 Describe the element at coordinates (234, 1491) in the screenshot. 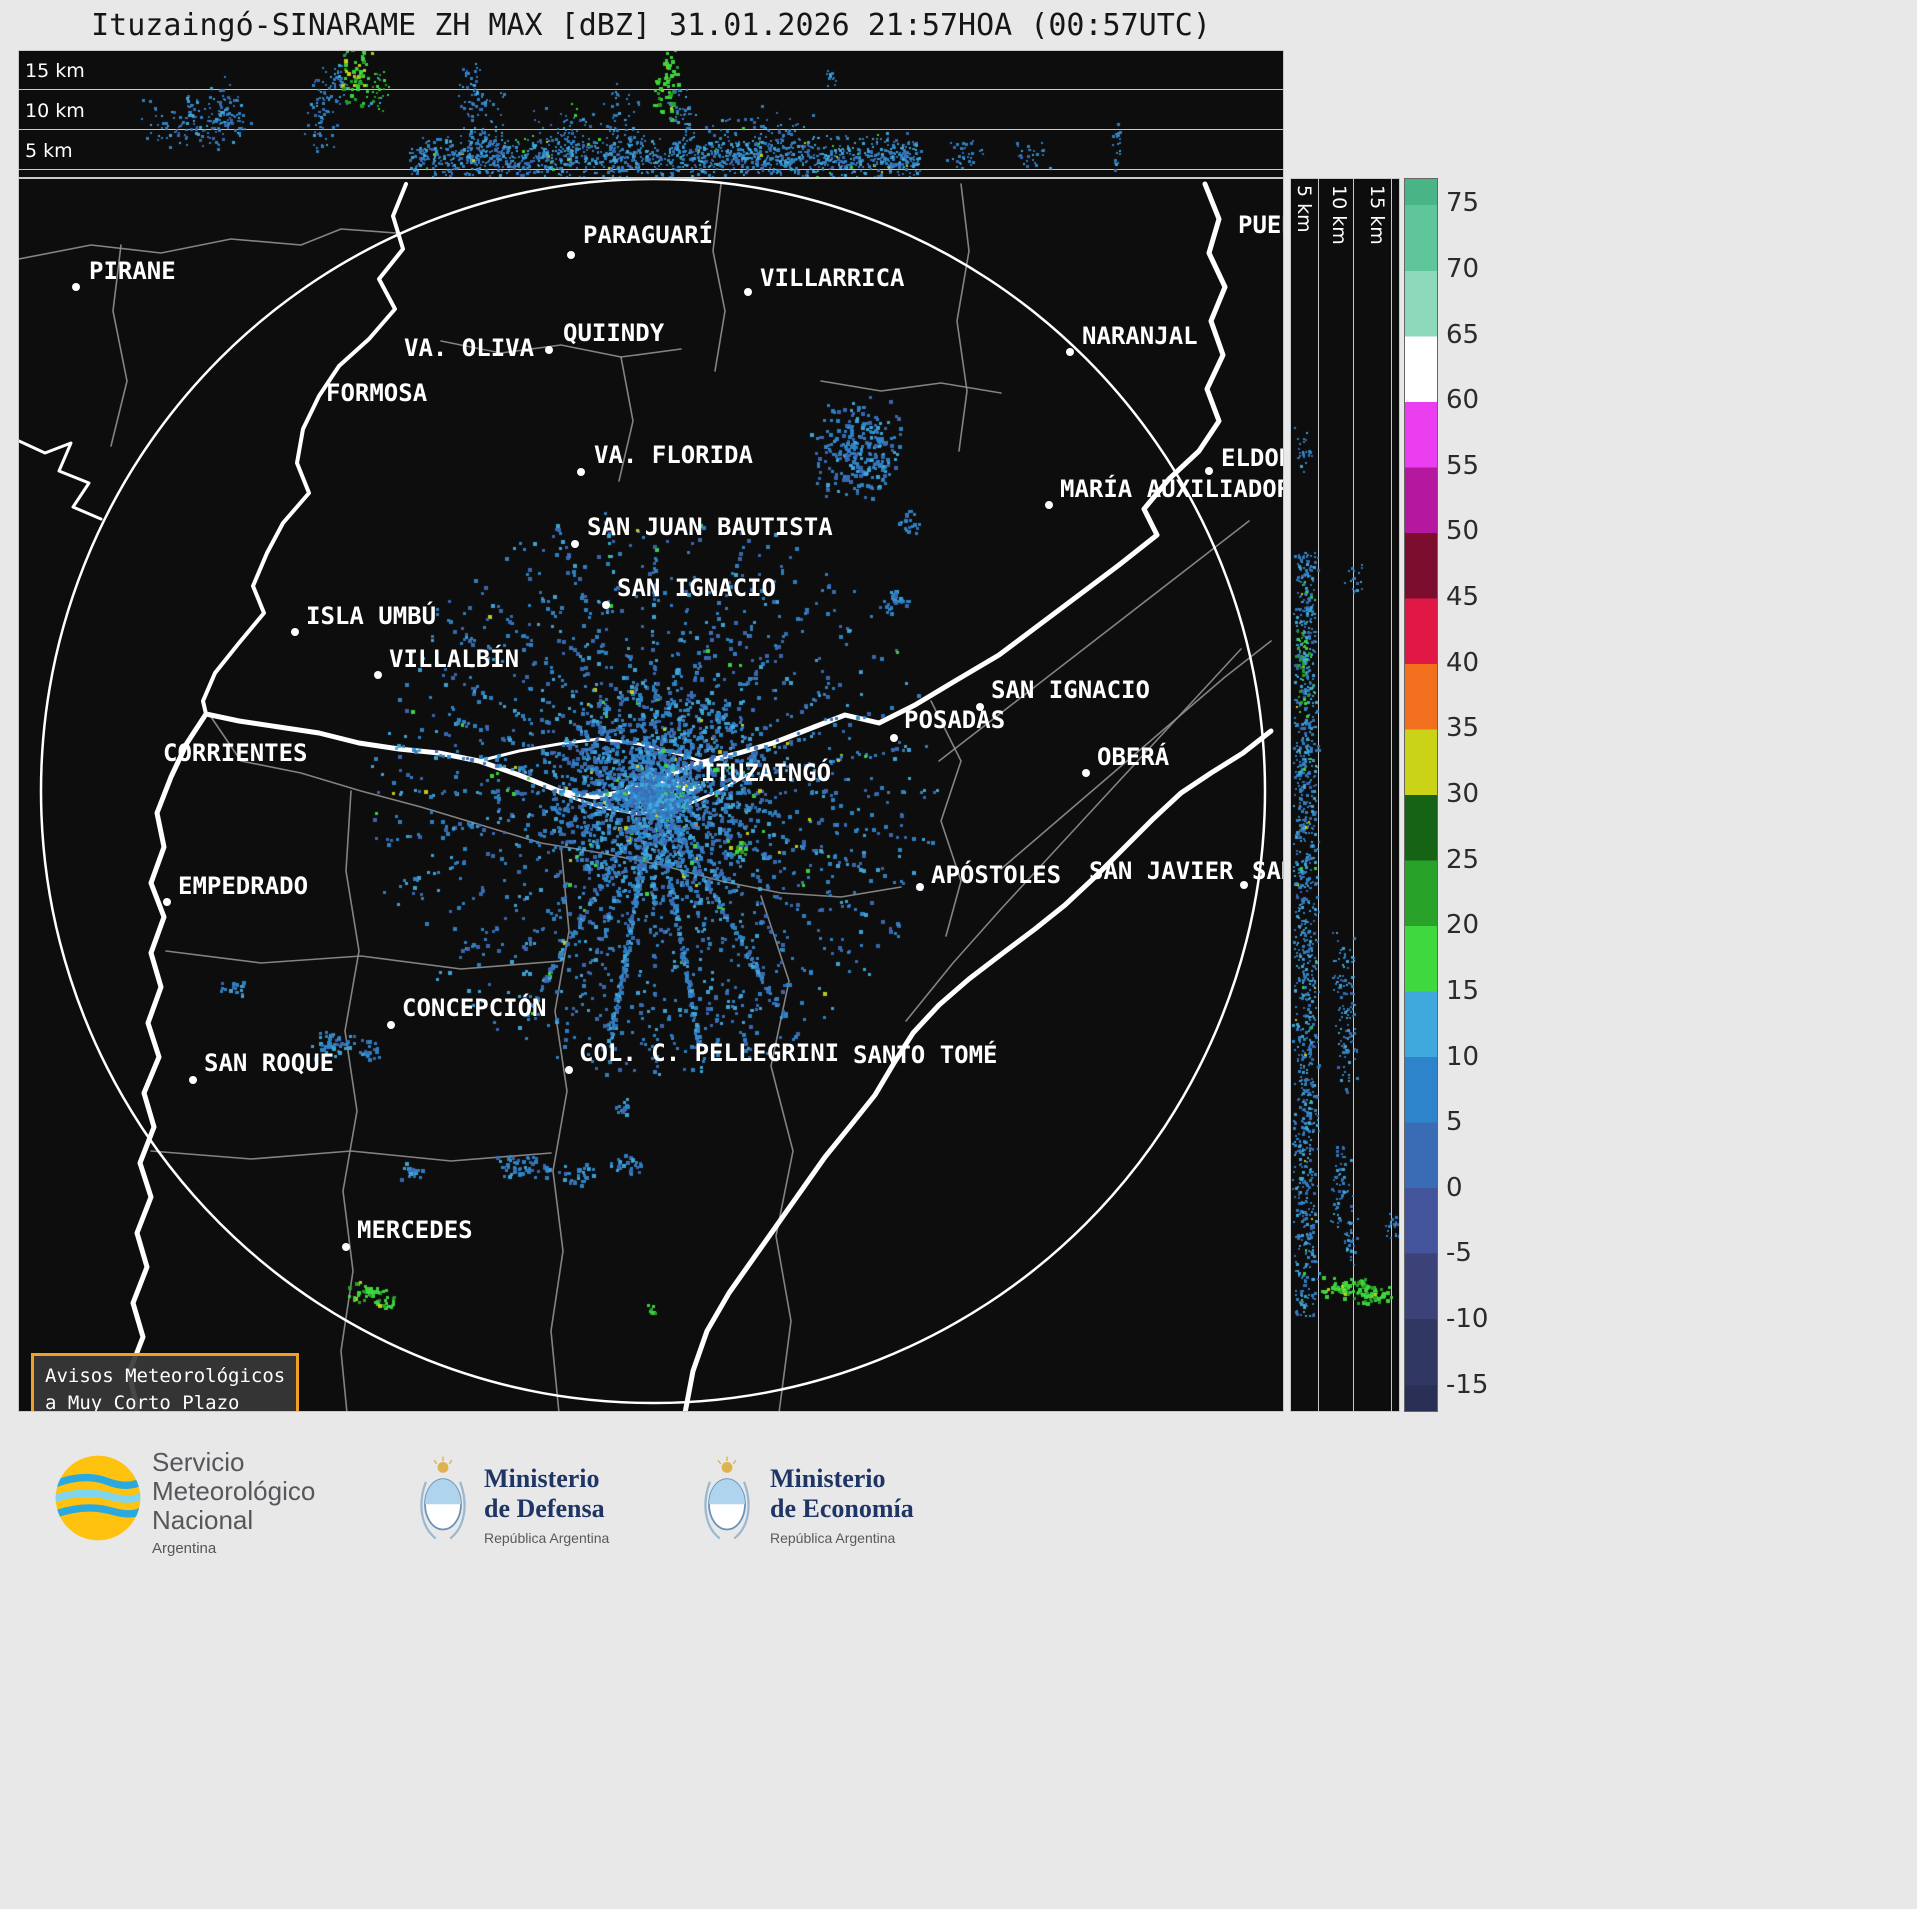

I see `smn-line2: Meteorológico` at that location.